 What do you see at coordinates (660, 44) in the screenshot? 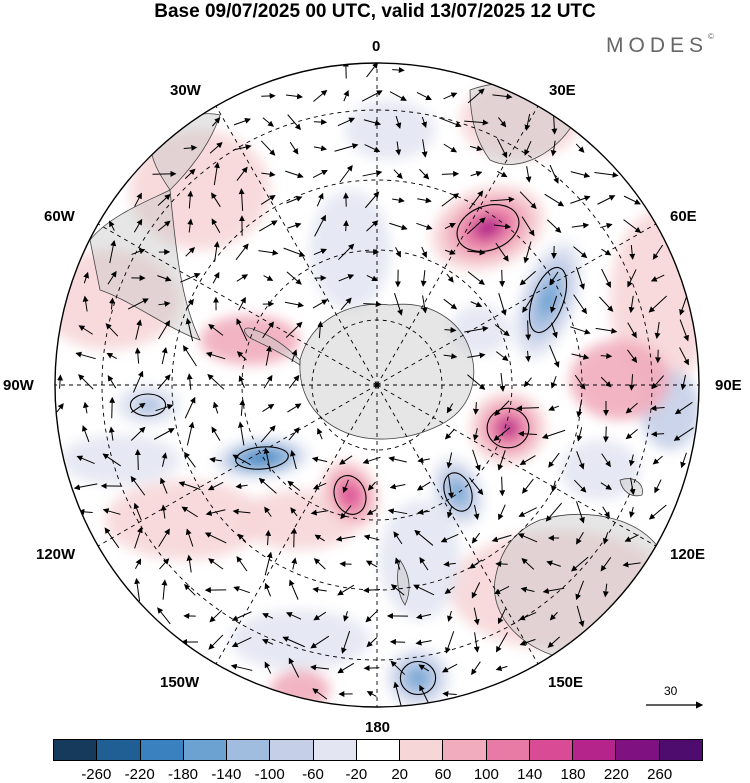
I see `modes-logo: MODES©` at bounding box center [660, 44].